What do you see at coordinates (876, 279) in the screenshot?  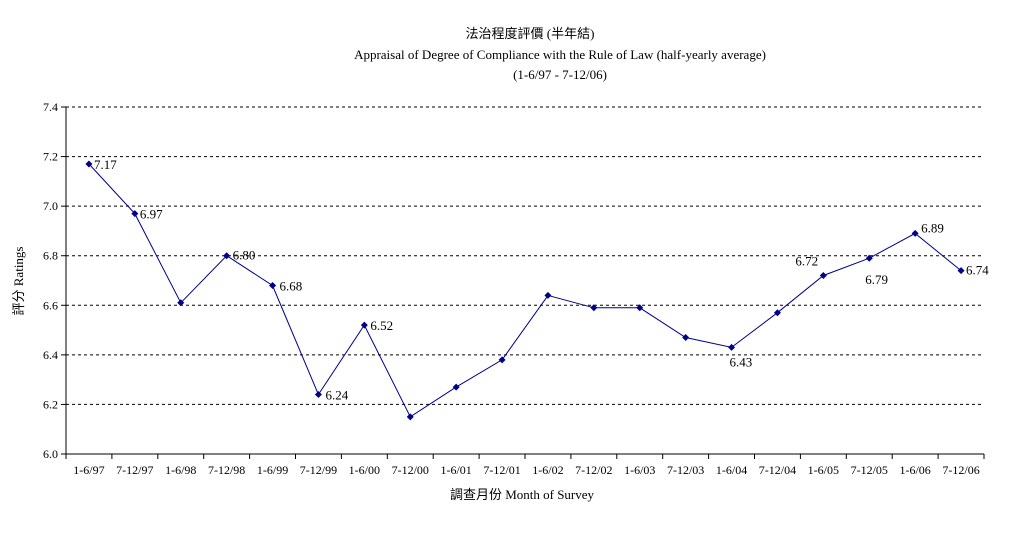 I see `data-label: 6.79` at bounding box center [876, 279].